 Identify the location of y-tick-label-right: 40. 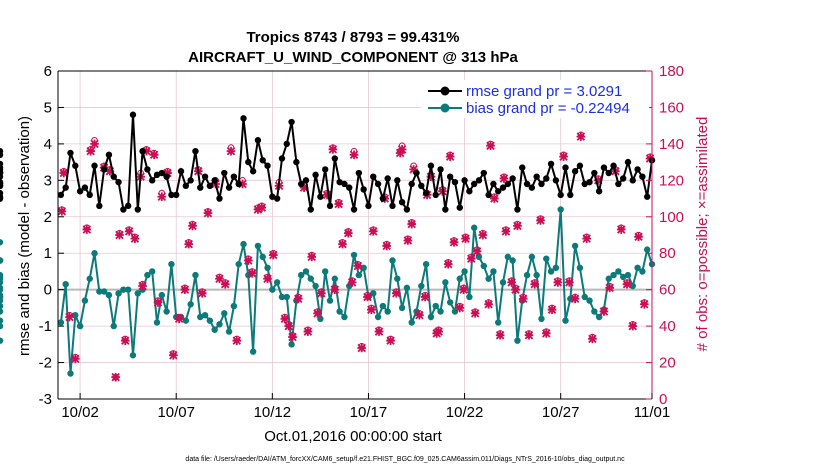
(667, 326).